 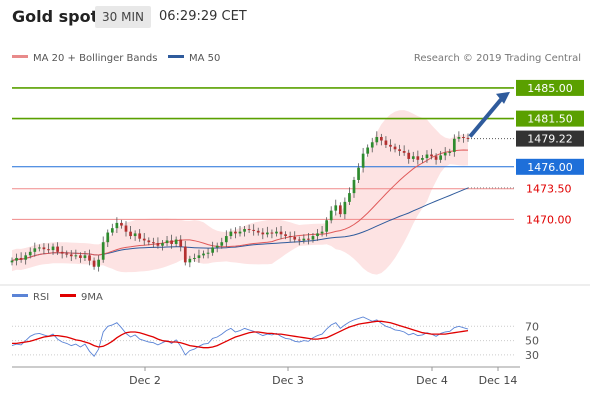 I want to click on rsi-line, so click(x=240, y=337).